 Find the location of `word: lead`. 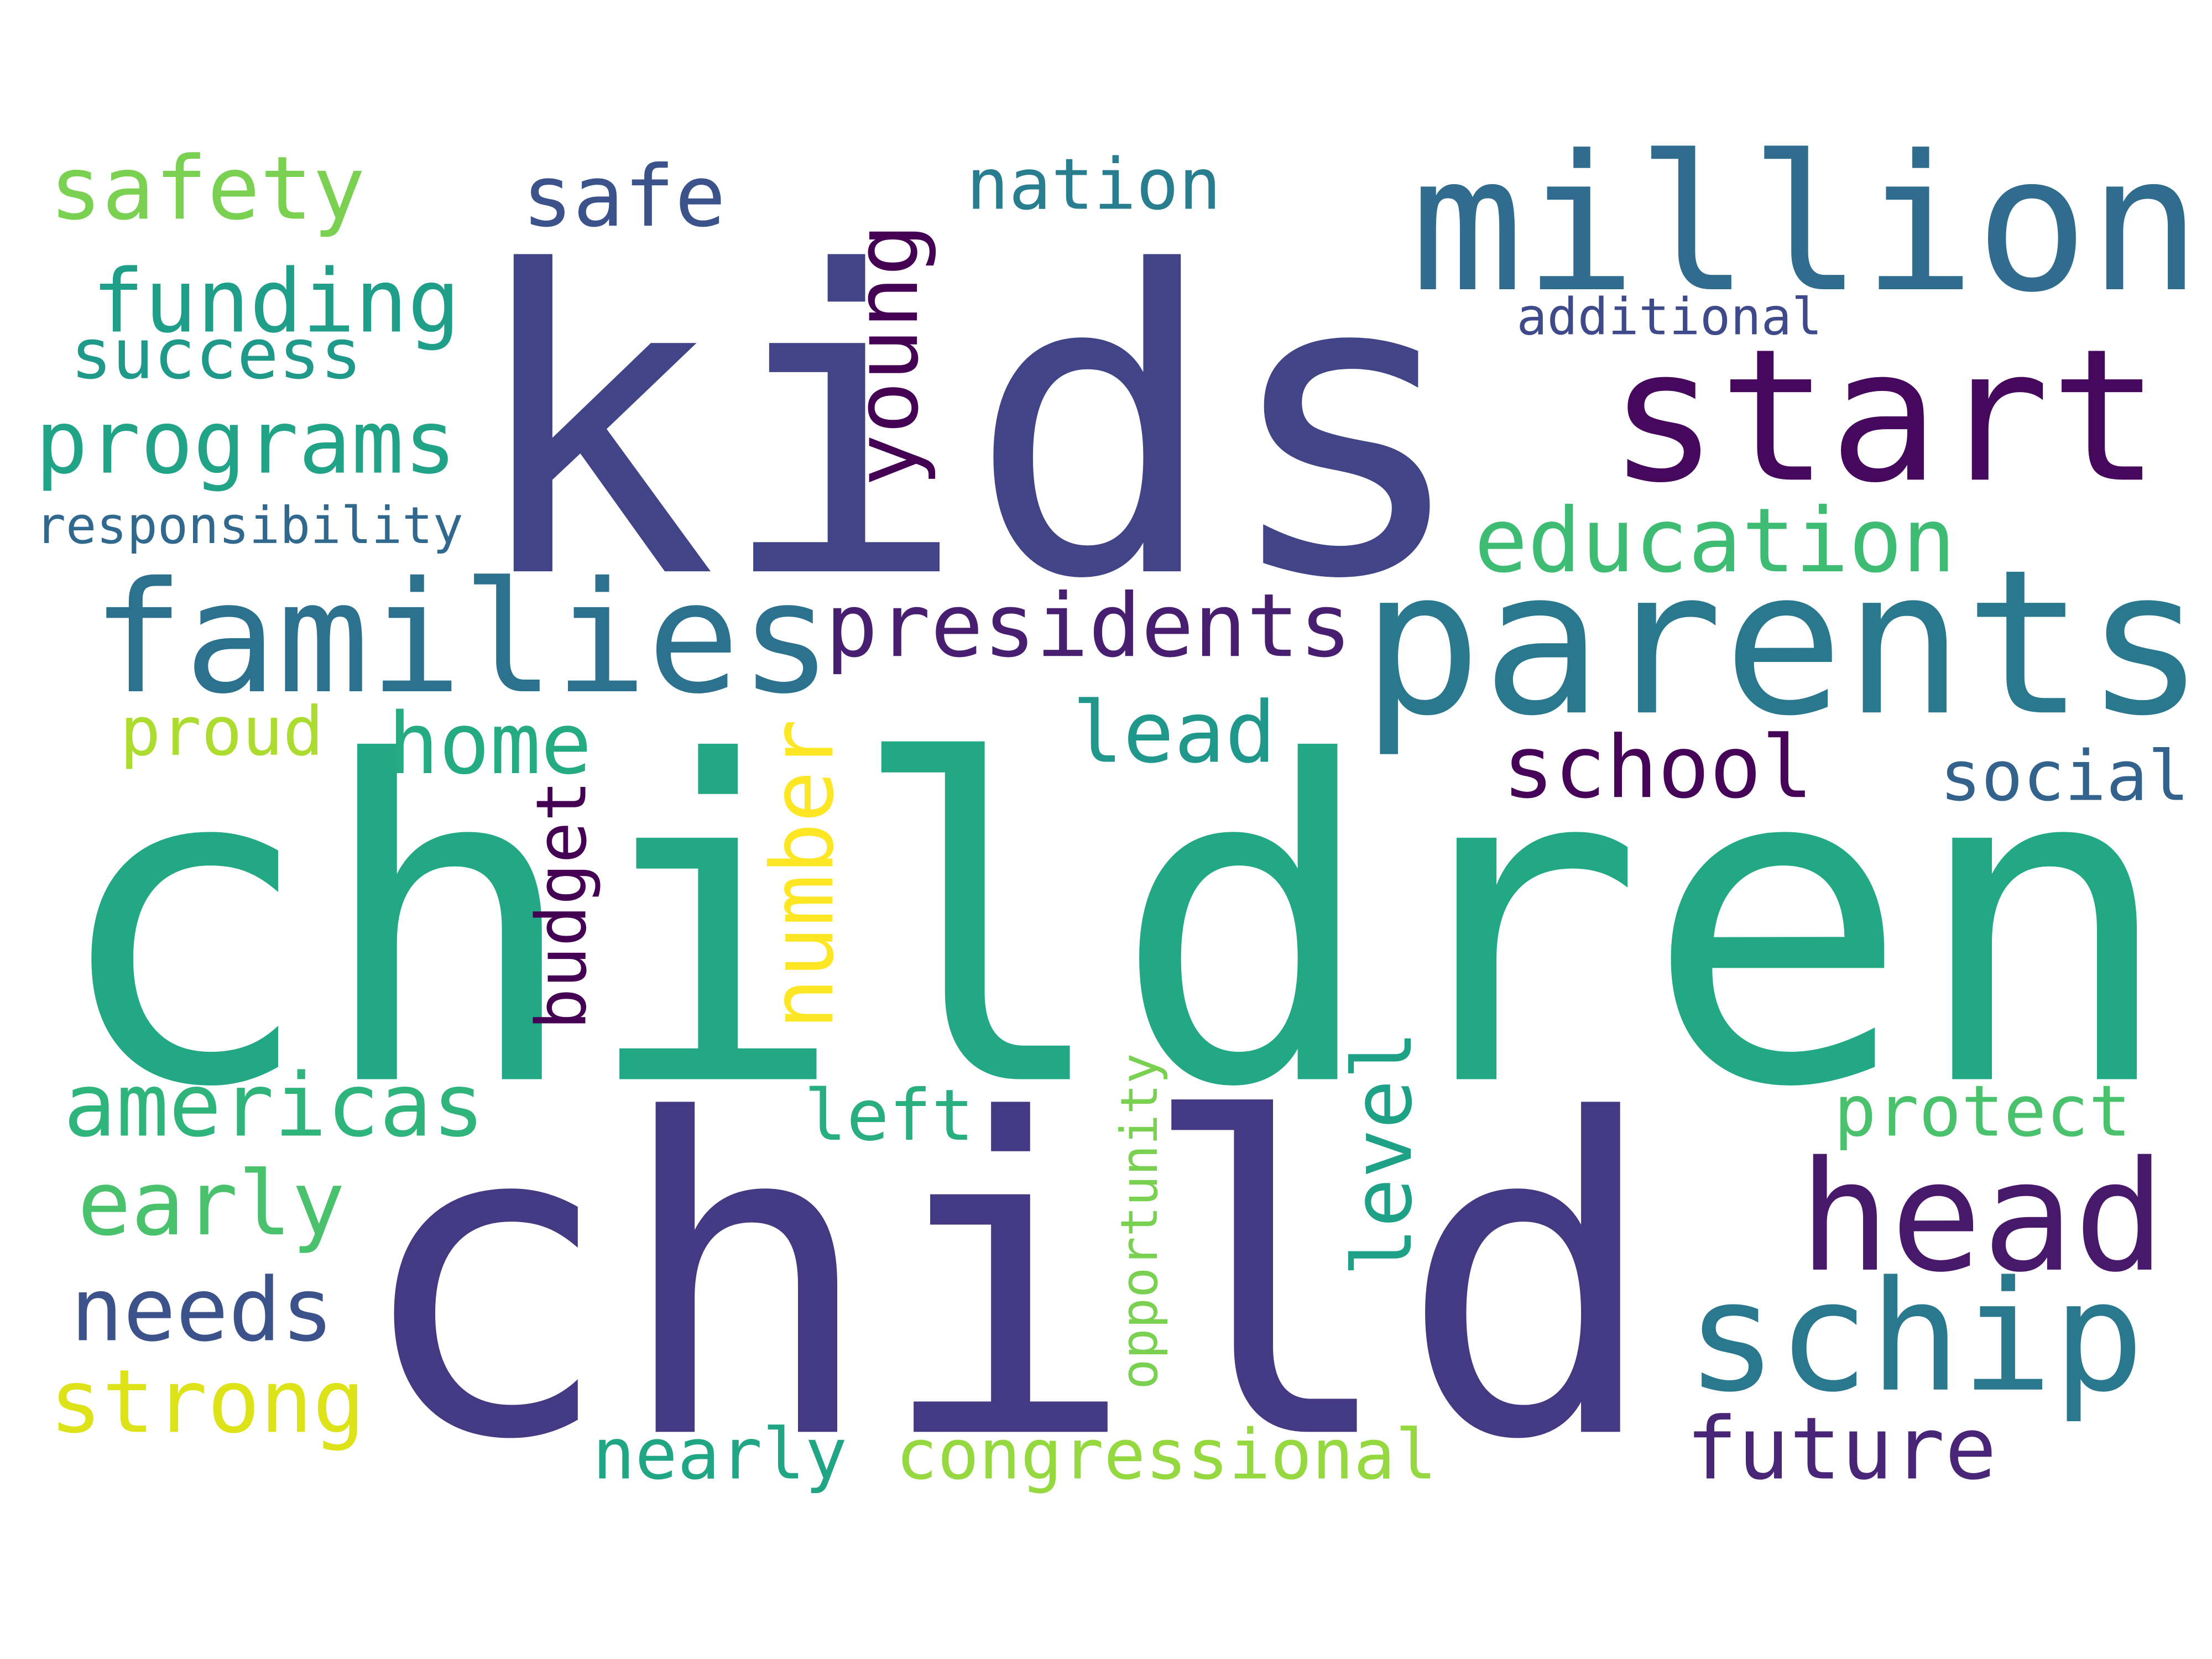

word: lead is located at coordinates (1174, 733).